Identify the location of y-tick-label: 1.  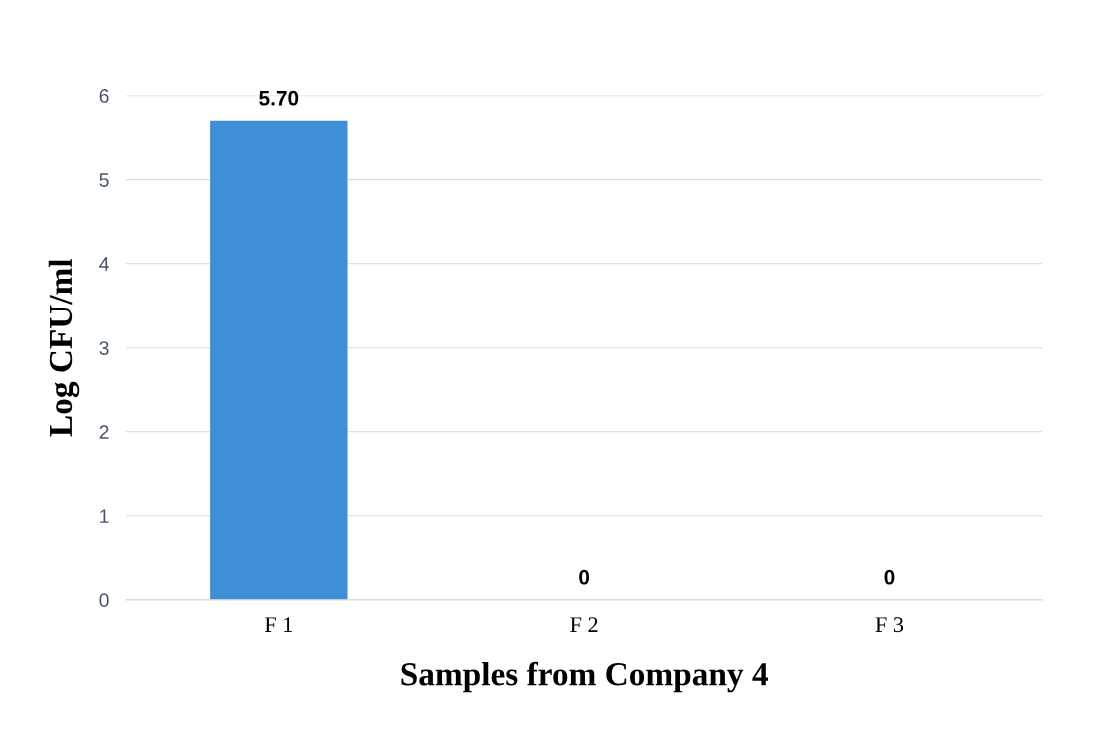
(104, 516).